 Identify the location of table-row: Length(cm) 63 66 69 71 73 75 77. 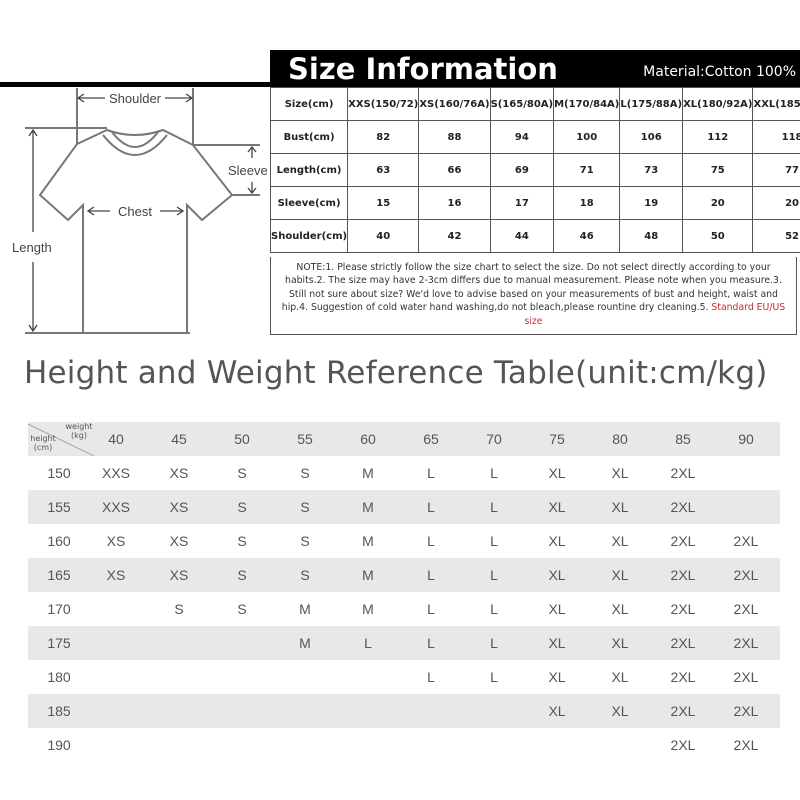
(534, 170).